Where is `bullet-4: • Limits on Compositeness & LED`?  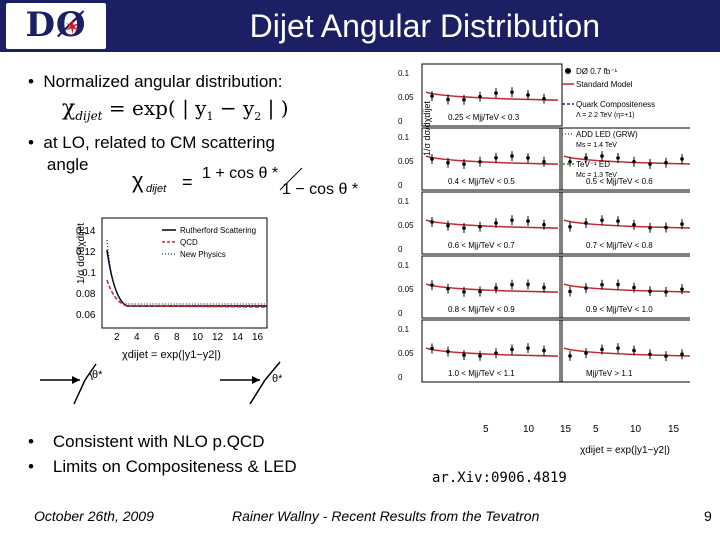
bullet-4: • Limits on Compositeness & LED is located at coordinates (162, 466).